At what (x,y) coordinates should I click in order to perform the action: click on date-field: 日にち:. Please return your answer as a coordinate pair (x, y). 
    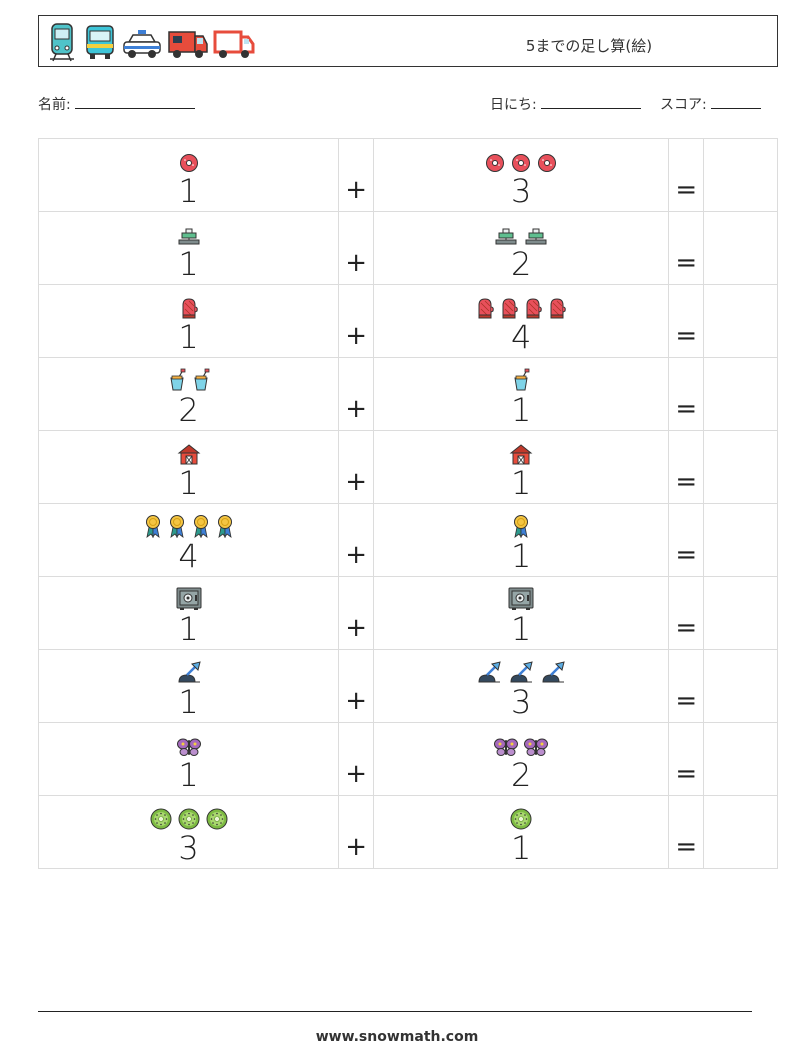
    Looking at the image, I should click on (566, 104).